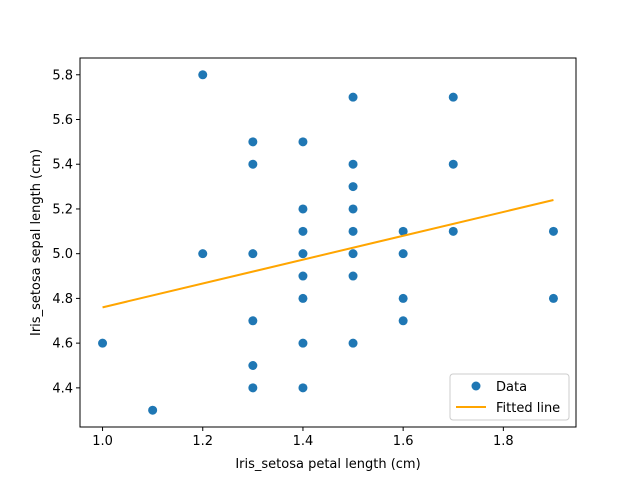 The height and width of the screenshot is (484, 640). I want to click on x-tick-label: 1.0, so click(102, 441).